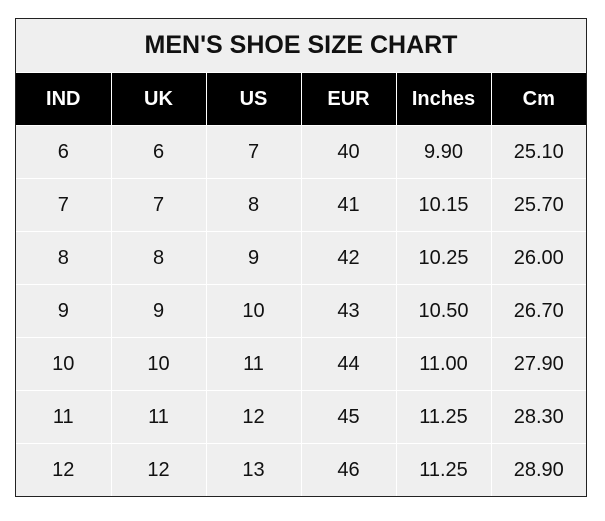 This screenshot has height=521, width=605. I want to click on table-row: 9 9 10 43 10.50 26.70, so click(301, 311).